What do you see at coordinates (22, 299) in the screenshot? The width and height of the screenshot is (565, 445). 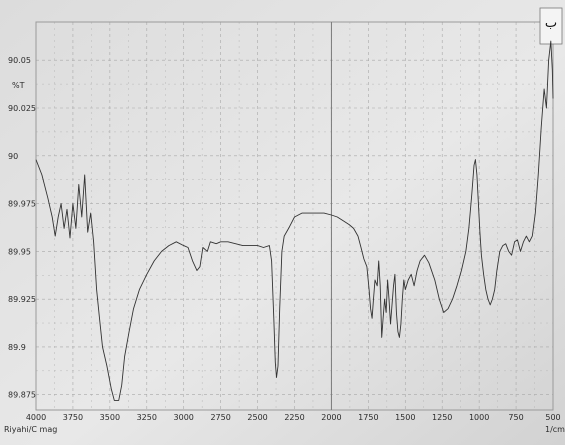 I see `y-tick-label: 89.925` at bounding box center [22, 299].